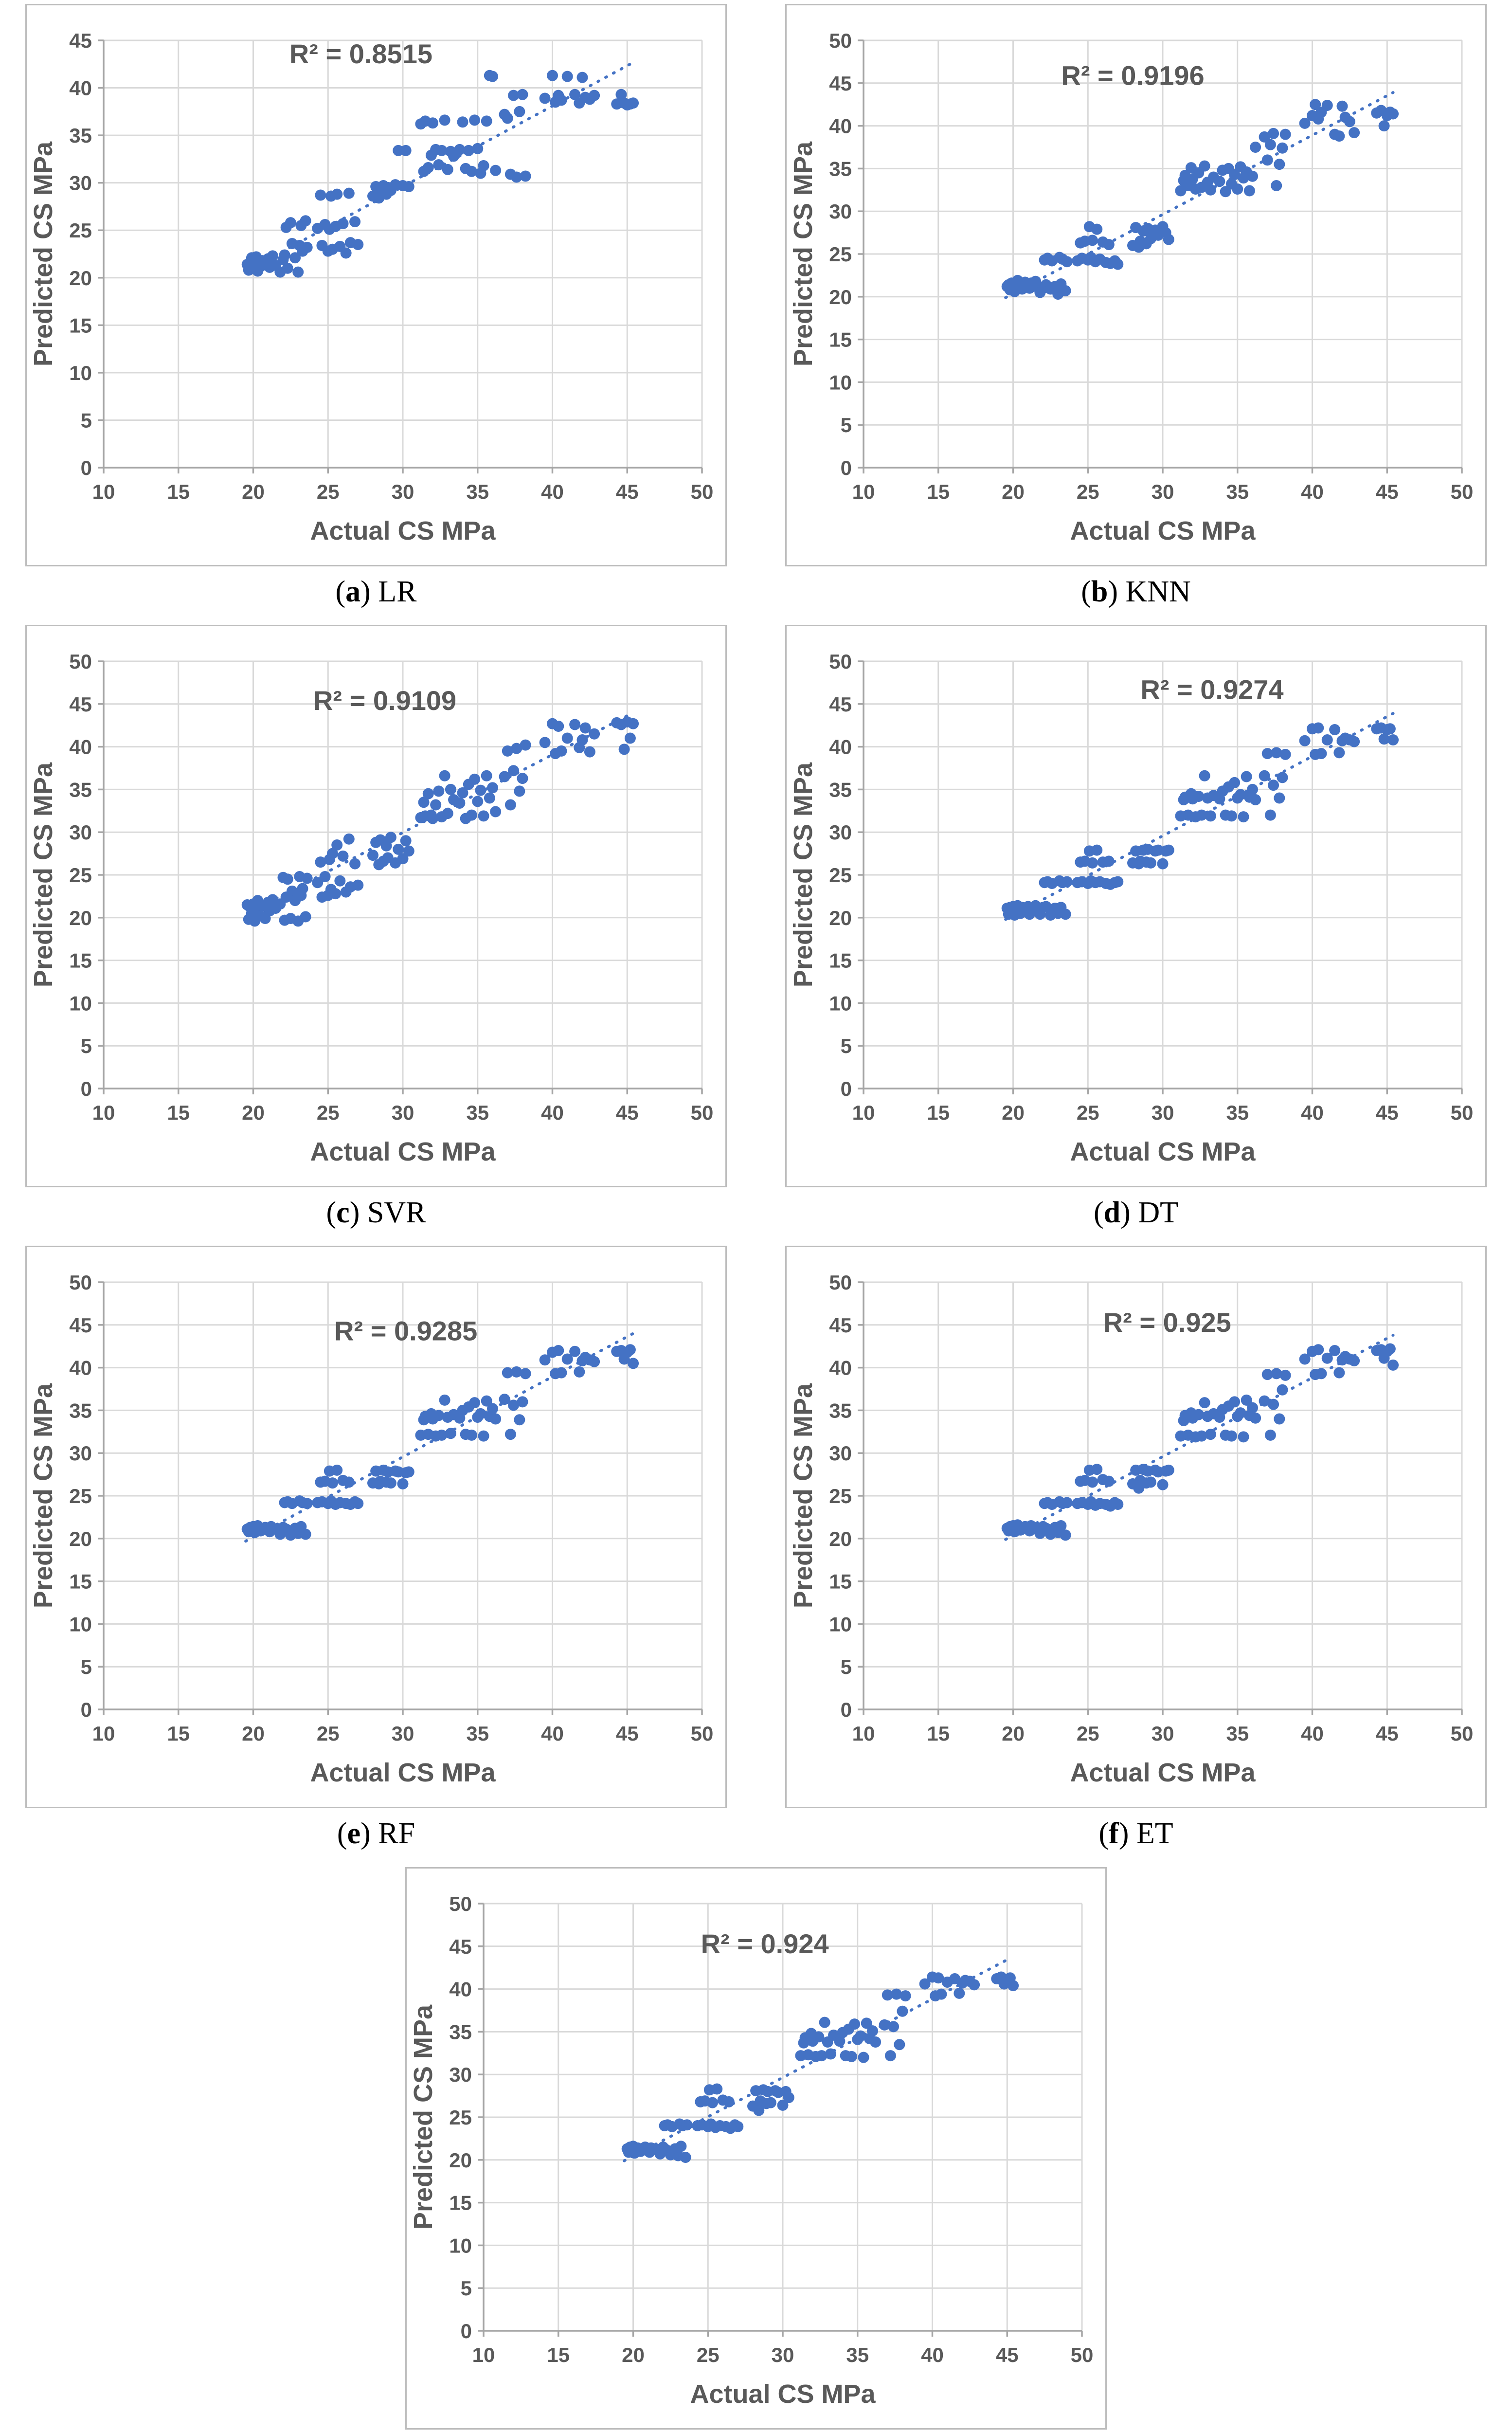 The image size is (1512, 2433). What do you see at coordinates (1132, 75) in the screenshot?
I see `r2-annotation: R² = 0.9196` at bounding box center [1132, 75].